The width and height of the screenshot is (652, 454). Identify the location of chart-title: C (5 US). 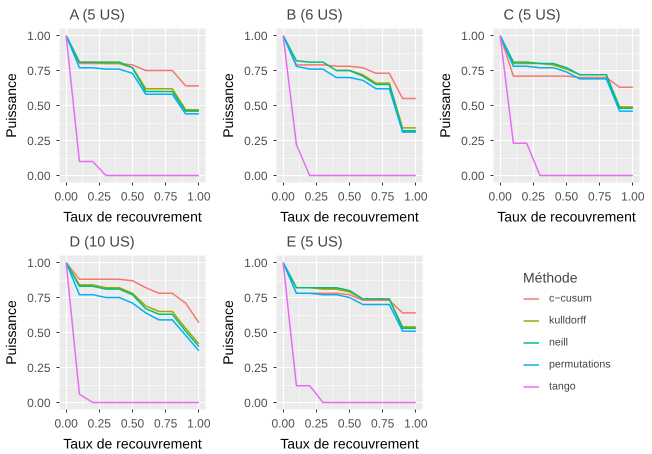
(532, 16).